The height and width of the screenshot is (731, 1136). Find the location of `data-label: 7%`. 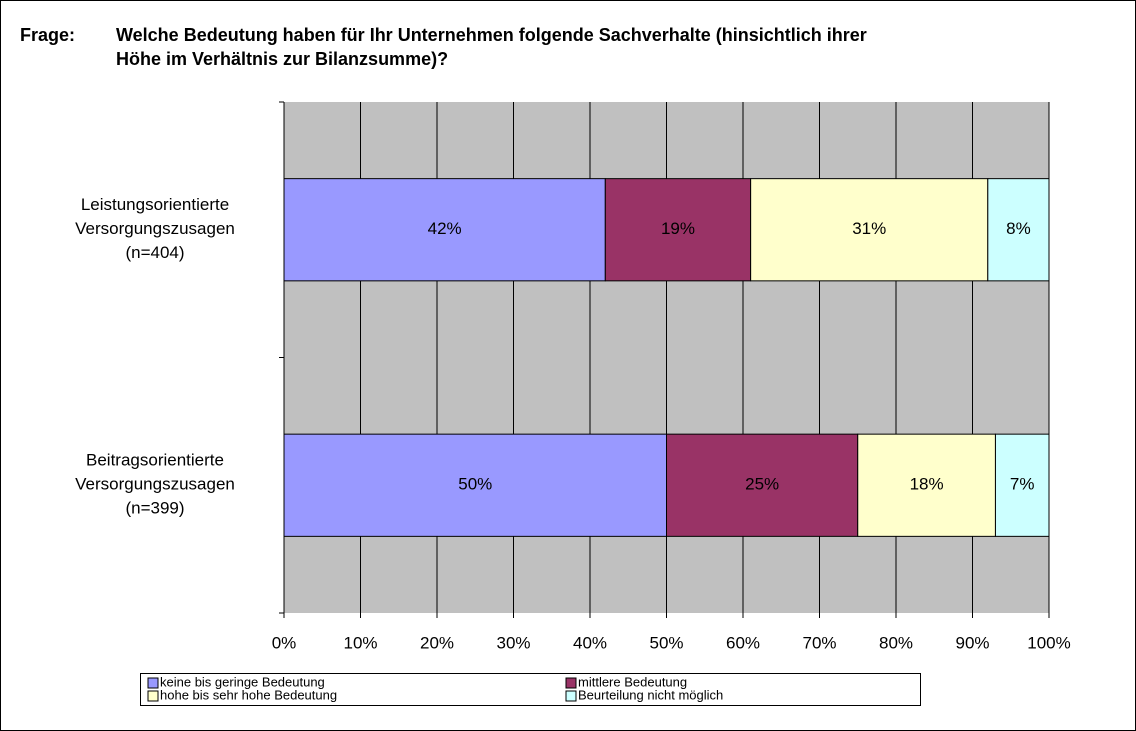

data-label: 7% is located at coordinates (1022, 484).